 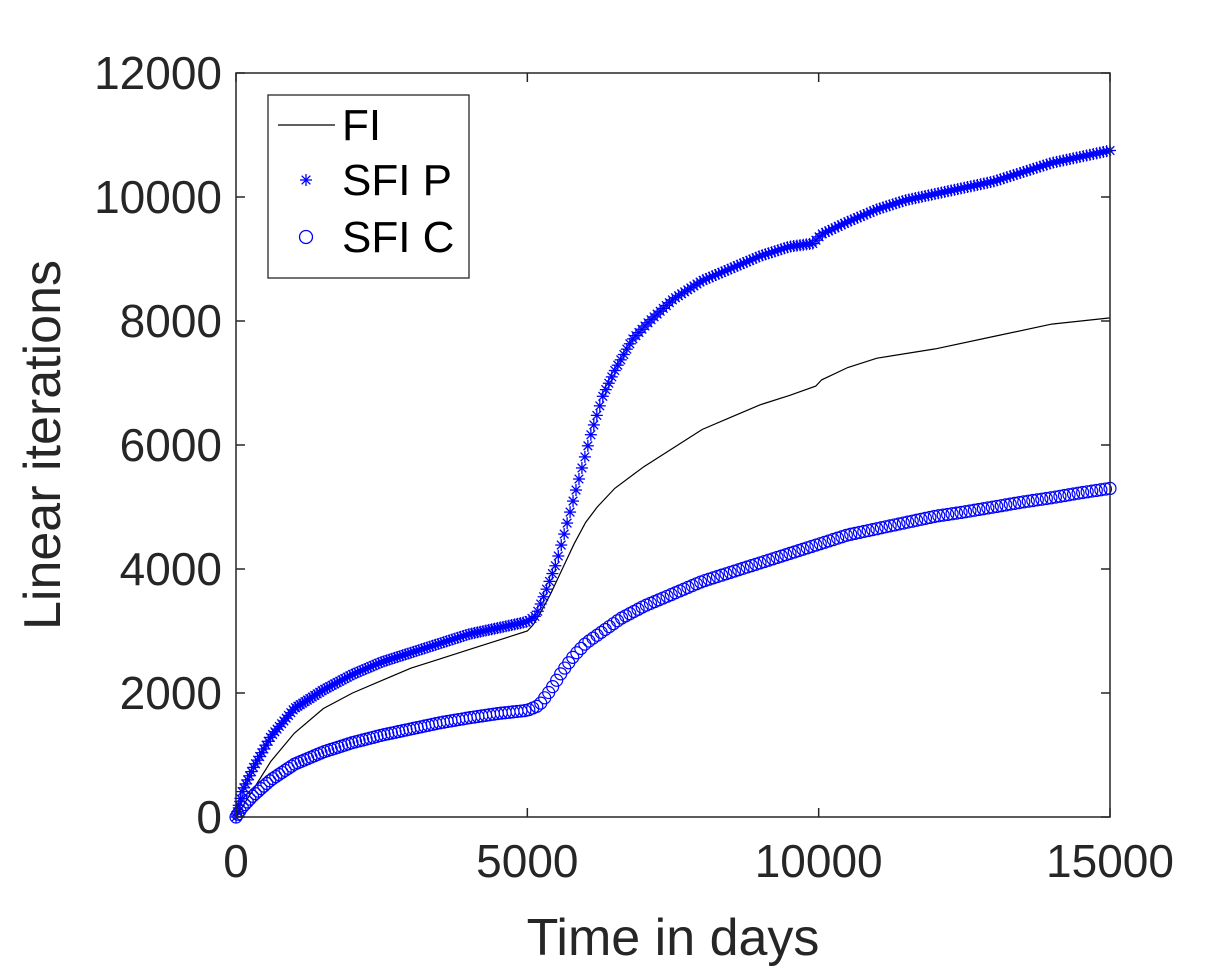 I want to click on y-tick-label: 2000, so click(x=171, y=693).